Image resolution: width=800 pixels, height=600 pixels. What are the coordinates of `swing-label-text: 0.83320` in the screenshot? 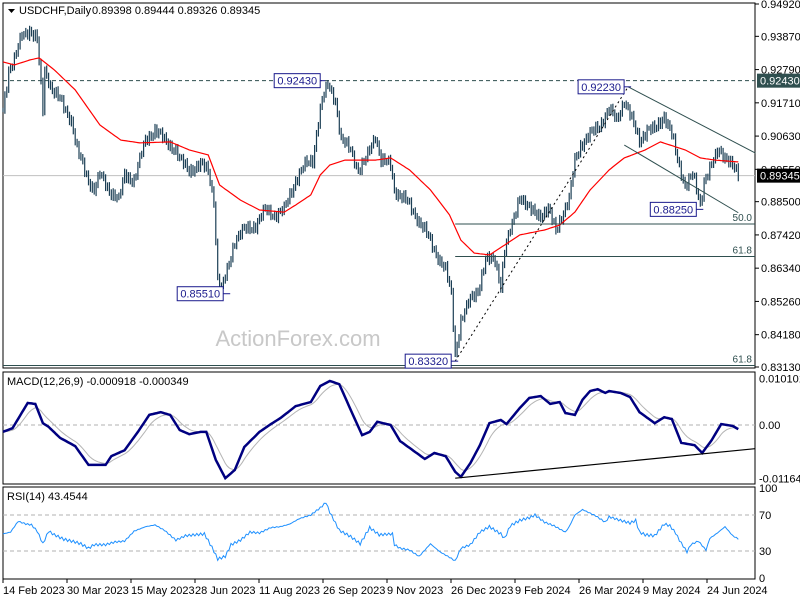 It's located at (428, 362).